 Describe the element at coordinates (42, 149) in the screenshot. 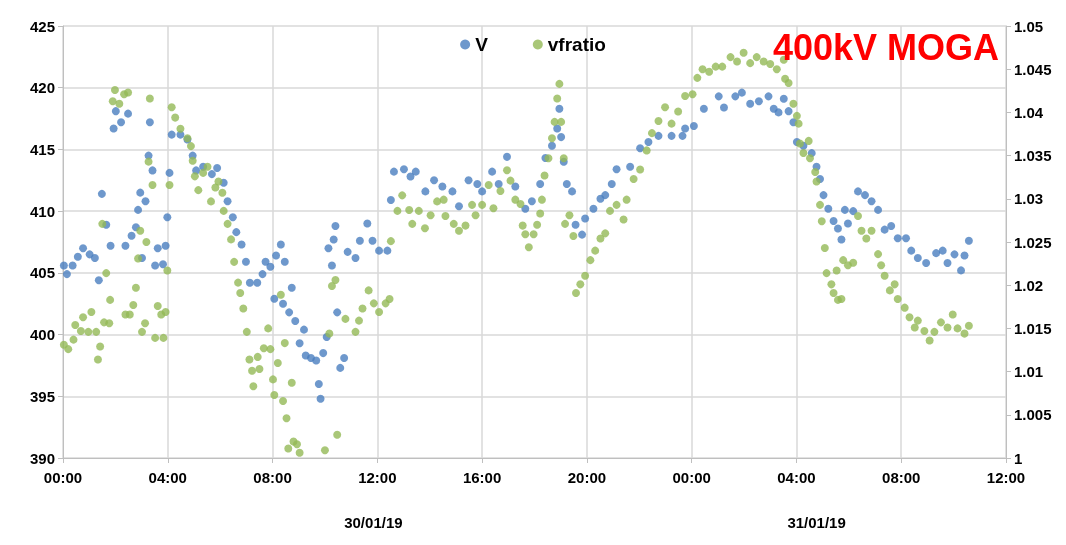

I see `y-tick-label: 415` at that location.